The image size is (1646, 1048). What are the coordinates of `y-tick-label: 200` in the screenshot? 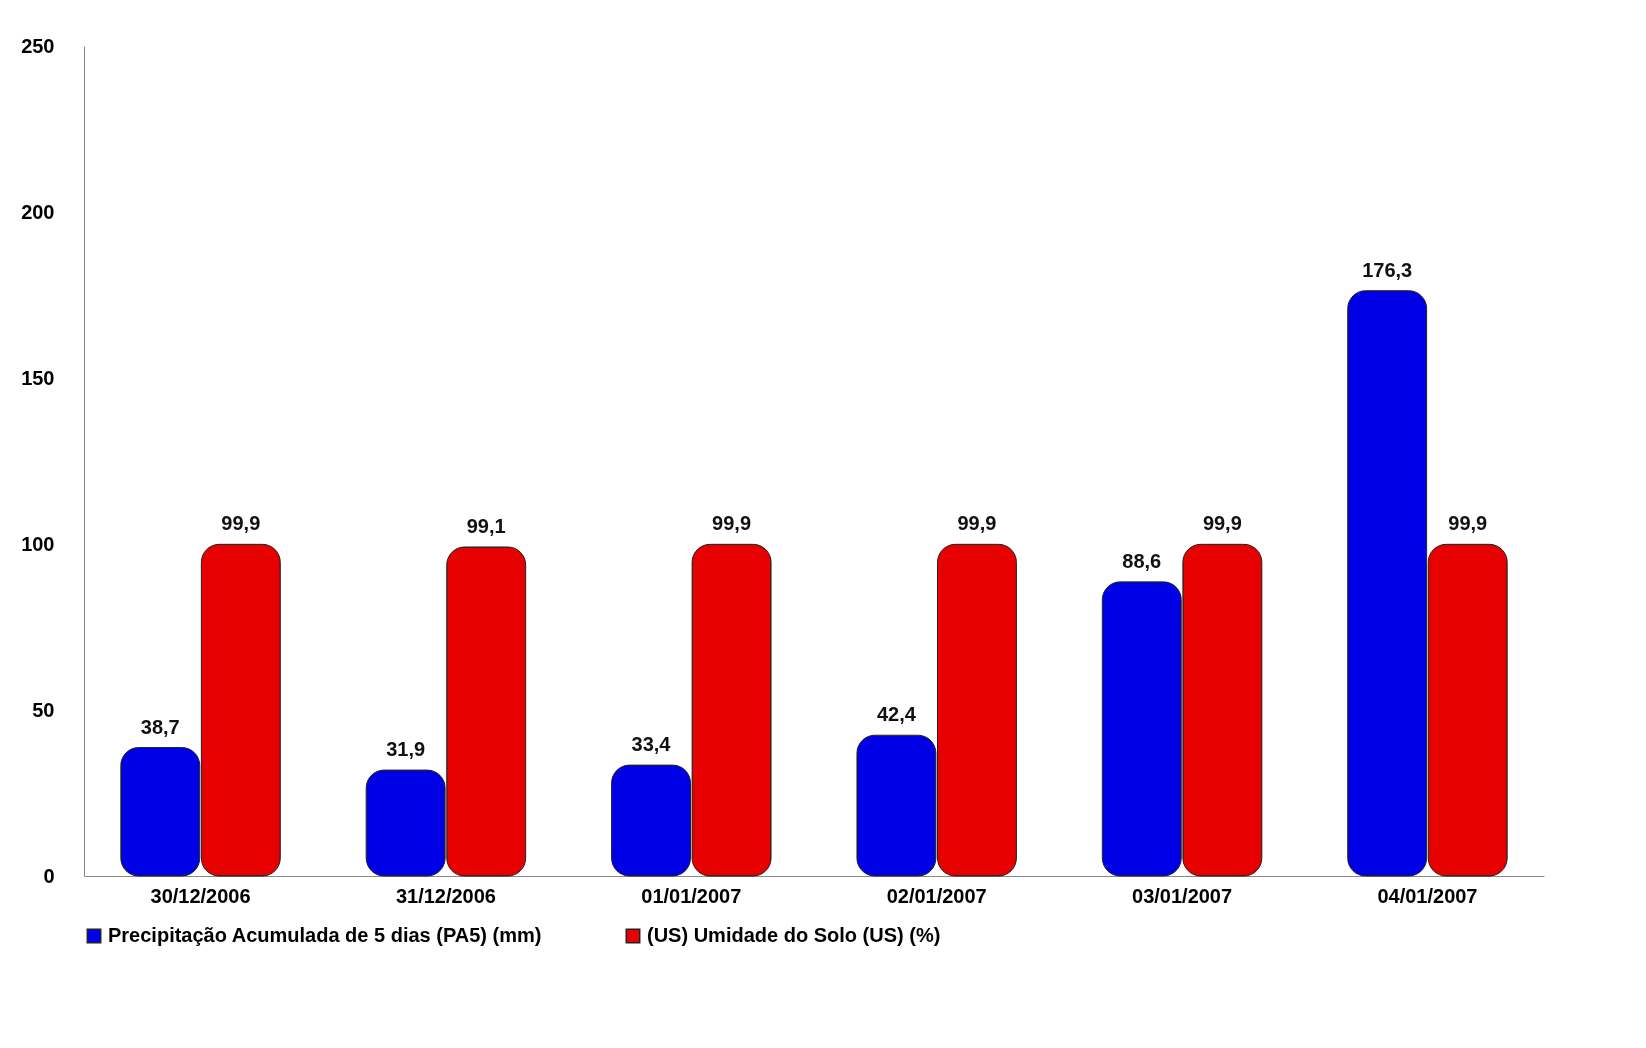 It's located at (38, 211).